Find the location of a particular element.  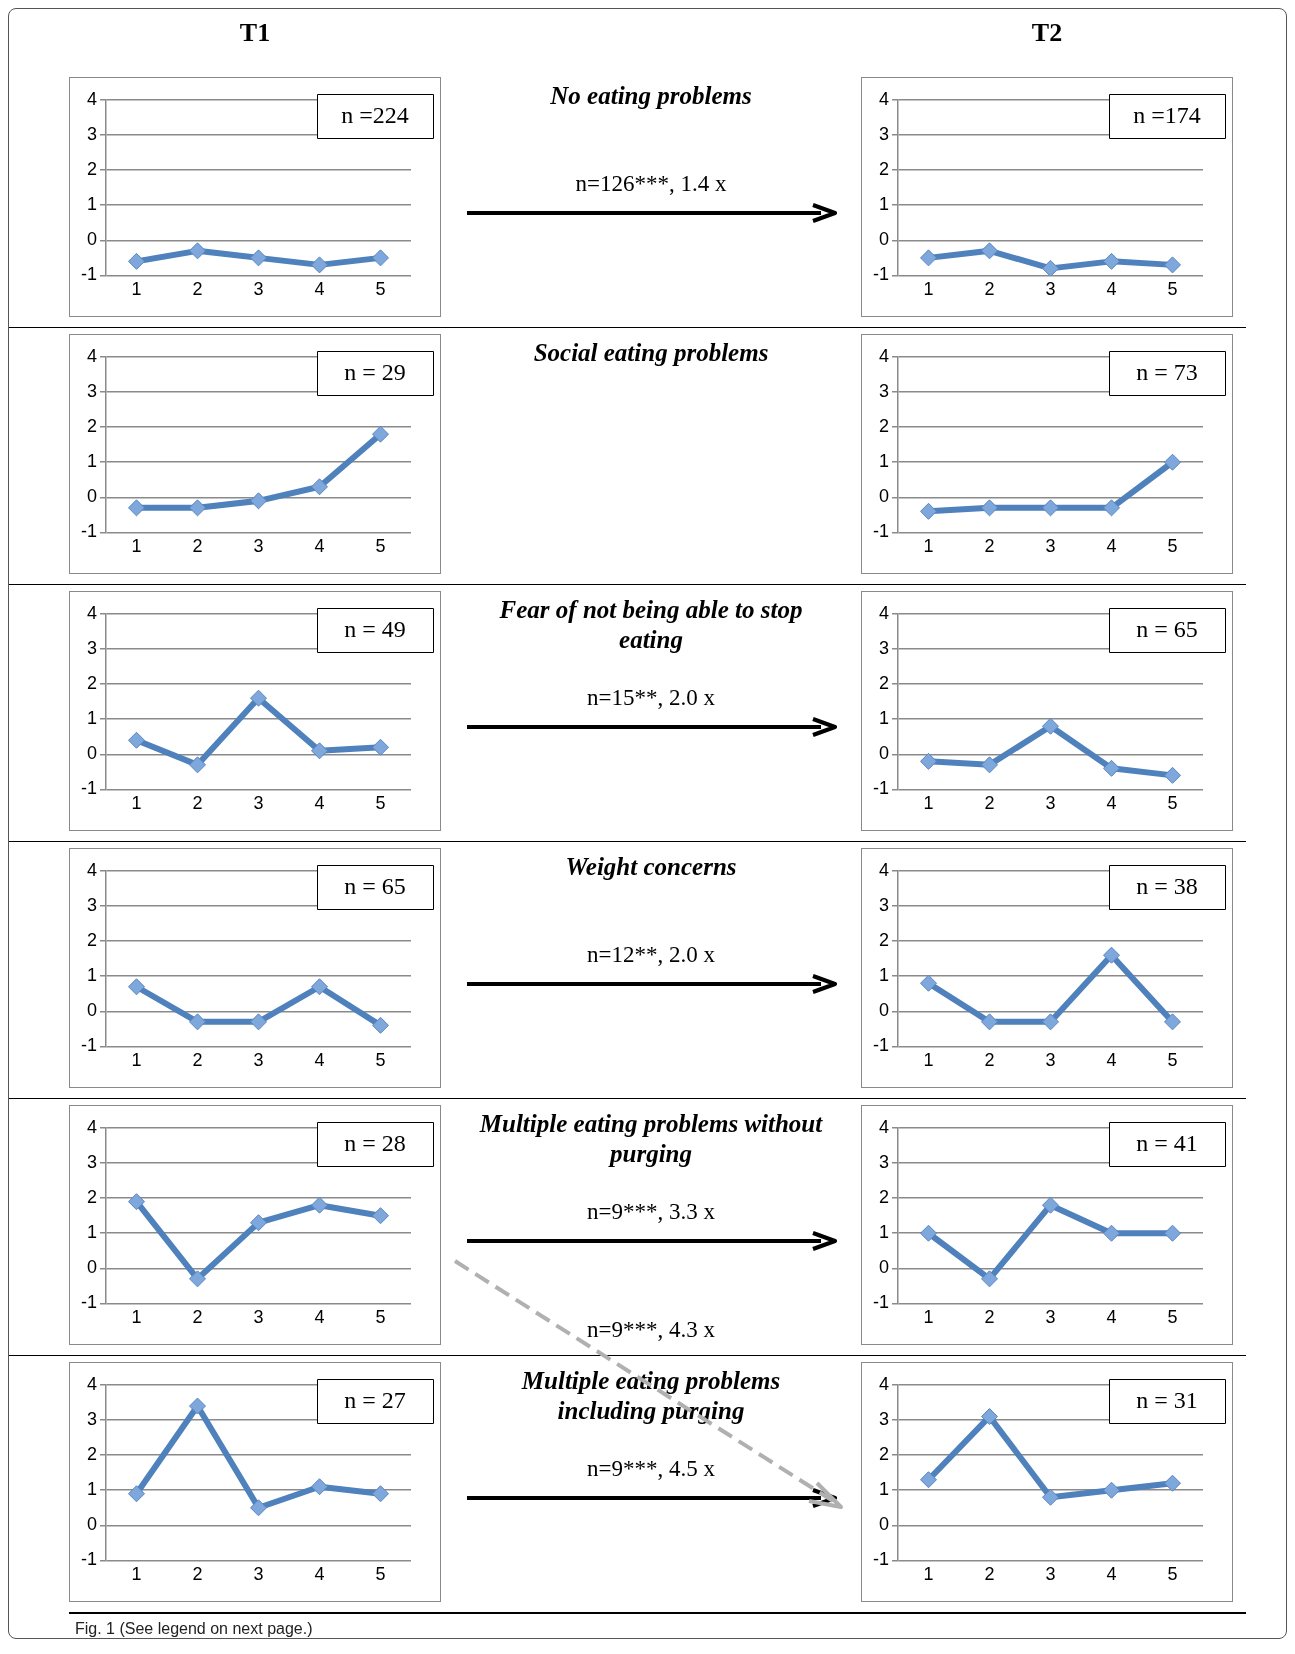

annotation: n =174 is located at coordinates (1167, 115).